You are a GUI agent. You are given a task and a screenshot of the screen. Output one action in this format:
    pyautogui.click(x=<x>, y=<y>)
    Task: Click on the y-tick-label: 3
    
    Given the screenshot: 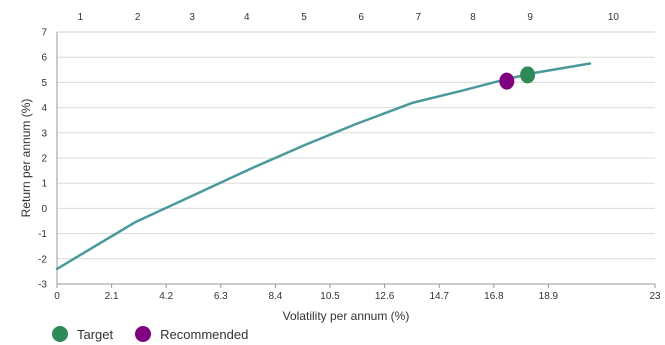 What is the action you would take?
    pyautogui.click(x=44, y=133)
    